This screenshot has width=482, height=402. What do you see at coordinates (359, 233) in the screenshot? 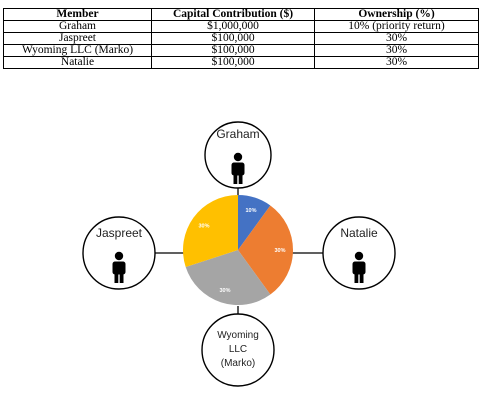
I see `node-label-natalie: Natalie` at bounding box center [359, 233].